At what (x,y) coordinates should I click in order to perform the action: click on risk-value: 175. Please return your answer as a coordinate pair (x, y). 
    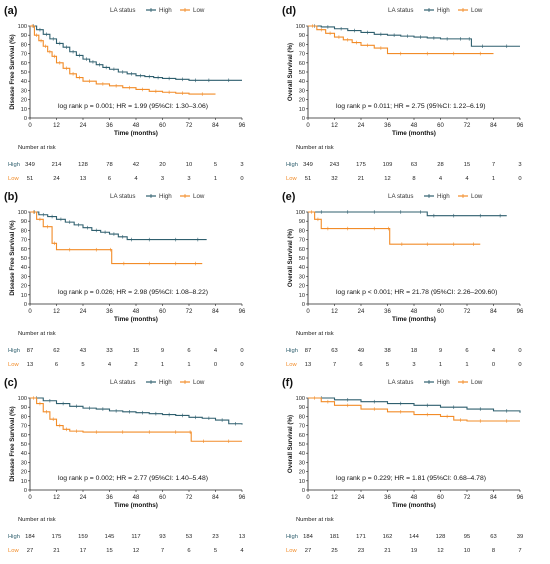
    Looking at the image, I should click on (361, 165).